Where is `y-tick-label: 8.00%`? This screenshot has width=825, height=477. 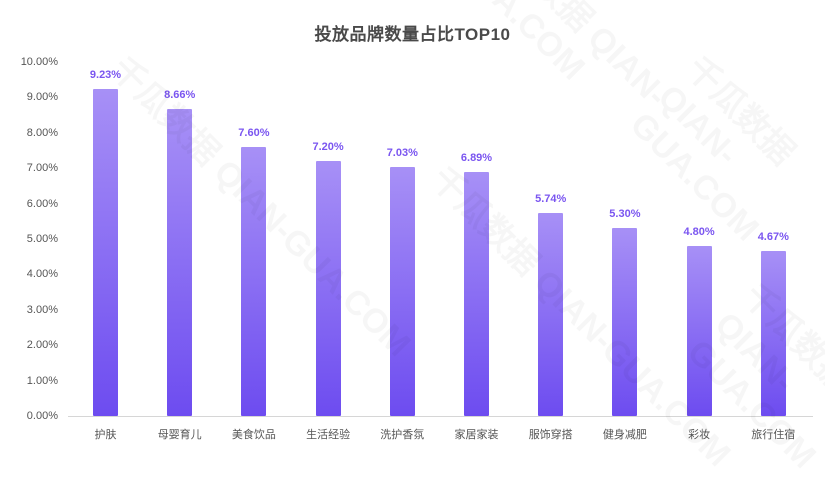
y-tick-label: 8.00% is located at coordinates (42, 132).